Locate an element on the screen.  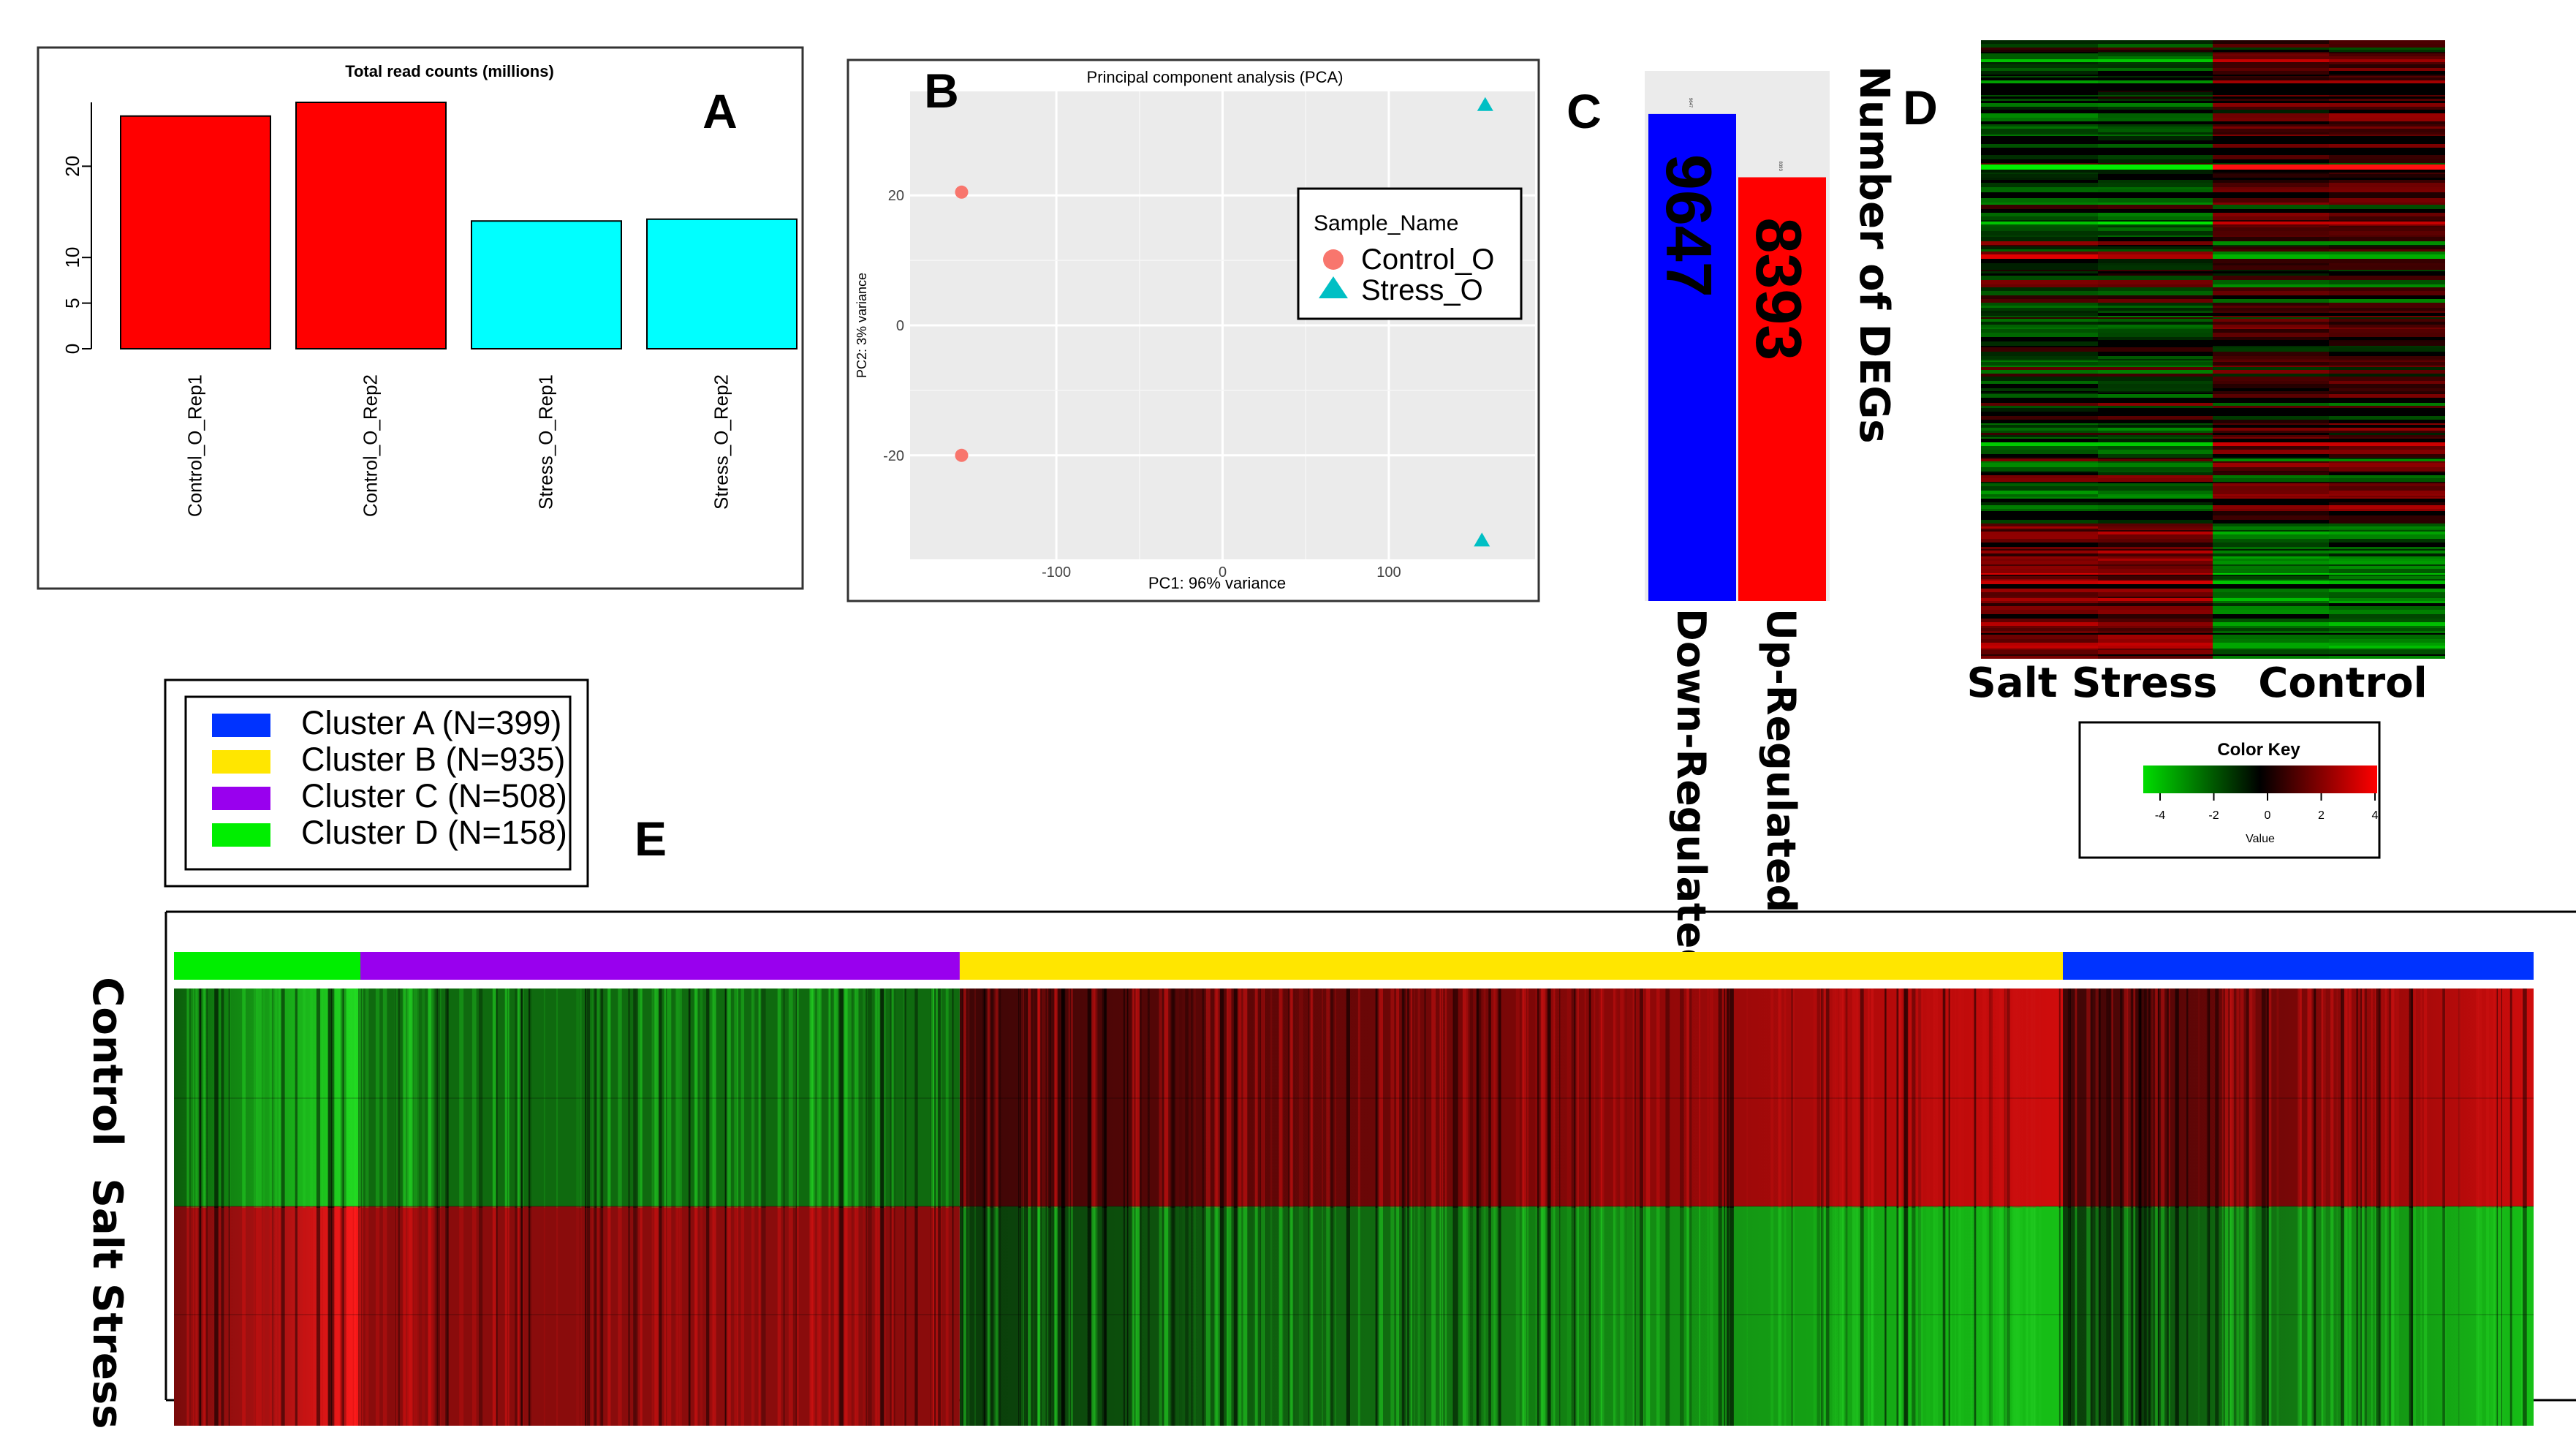
color-key-tick-2: 2 is located at coordinates (2321, 815).